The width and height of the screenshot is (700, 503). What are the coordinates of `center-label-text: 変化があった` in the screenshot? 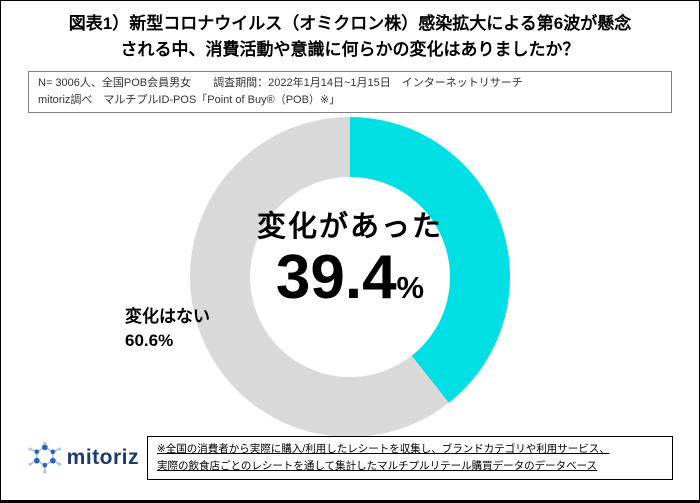 It's located at (349, 226).